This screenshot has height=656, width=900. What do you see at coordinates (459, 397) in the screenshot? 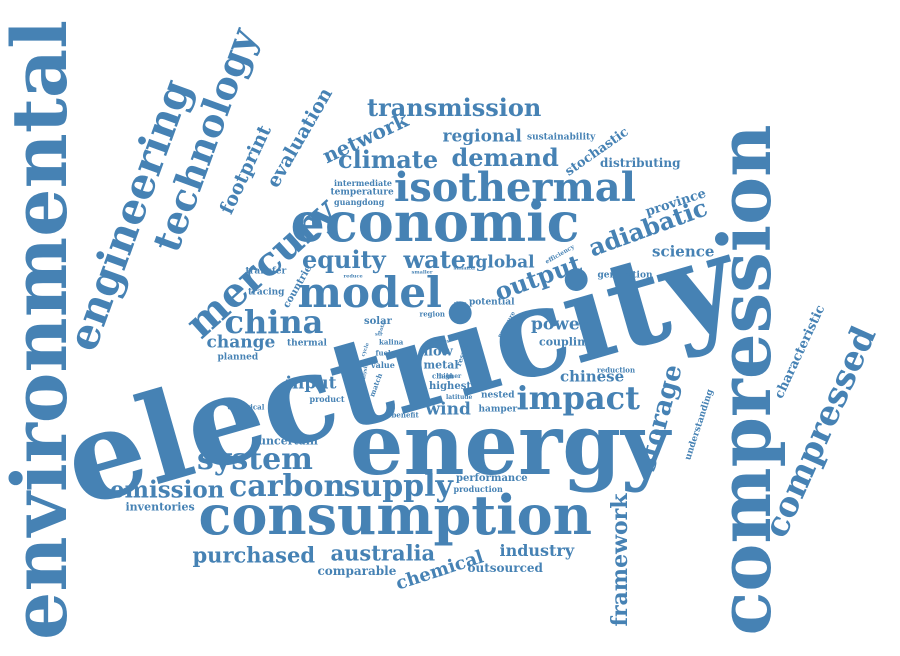
I see `word-latitude: latitude` at bounding box center [459, 397].